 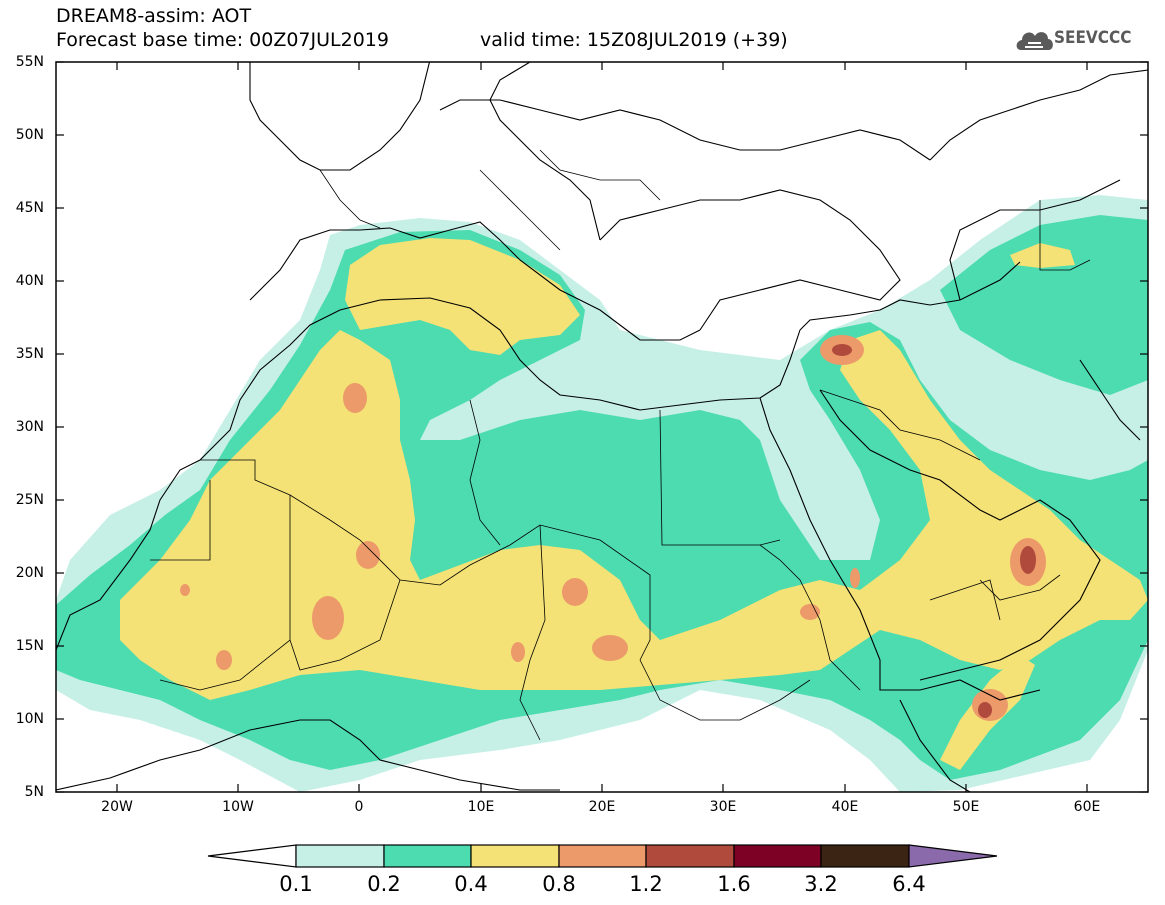 What do you see at coordinates (1042, 255) in the screenshot?
I see `aot-level-0.4-caspian` at bounding box center [1042, 255].